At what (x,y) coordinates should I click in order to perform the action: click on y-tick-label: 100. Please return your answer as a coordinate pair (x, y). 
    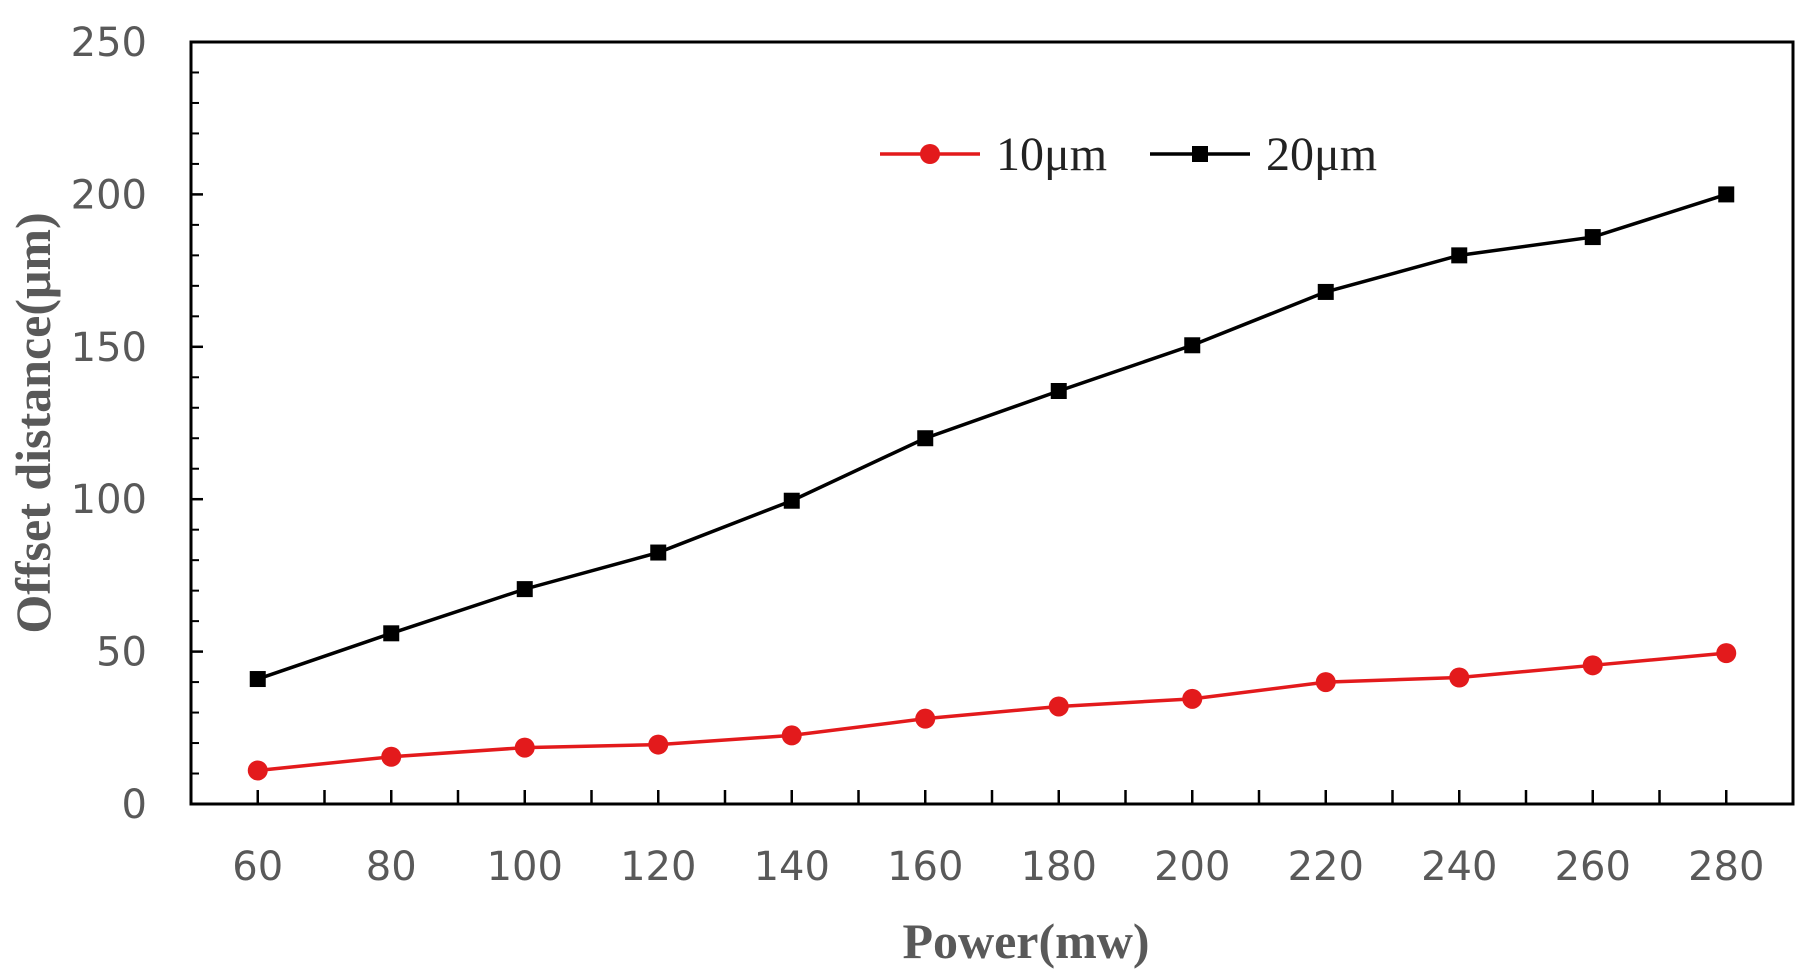
    Looking at the image, I should click on (109, 500).